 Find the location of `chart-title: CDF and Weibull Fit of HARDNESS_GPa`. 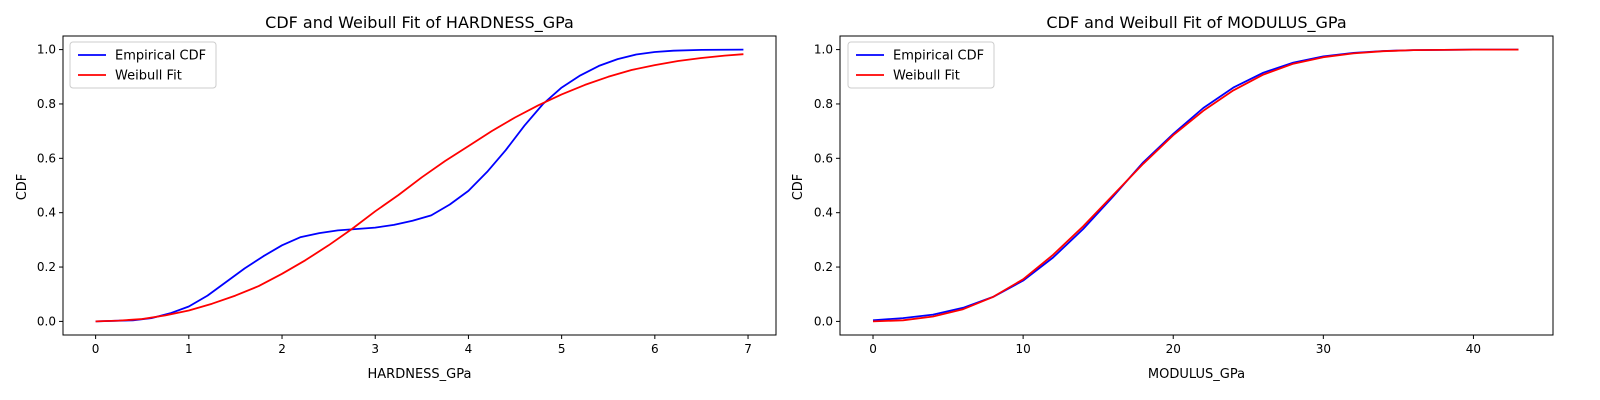

chart-title: CDF and Weibull Fit of HARDNESS_GPa is located at coordinates (419, 23).